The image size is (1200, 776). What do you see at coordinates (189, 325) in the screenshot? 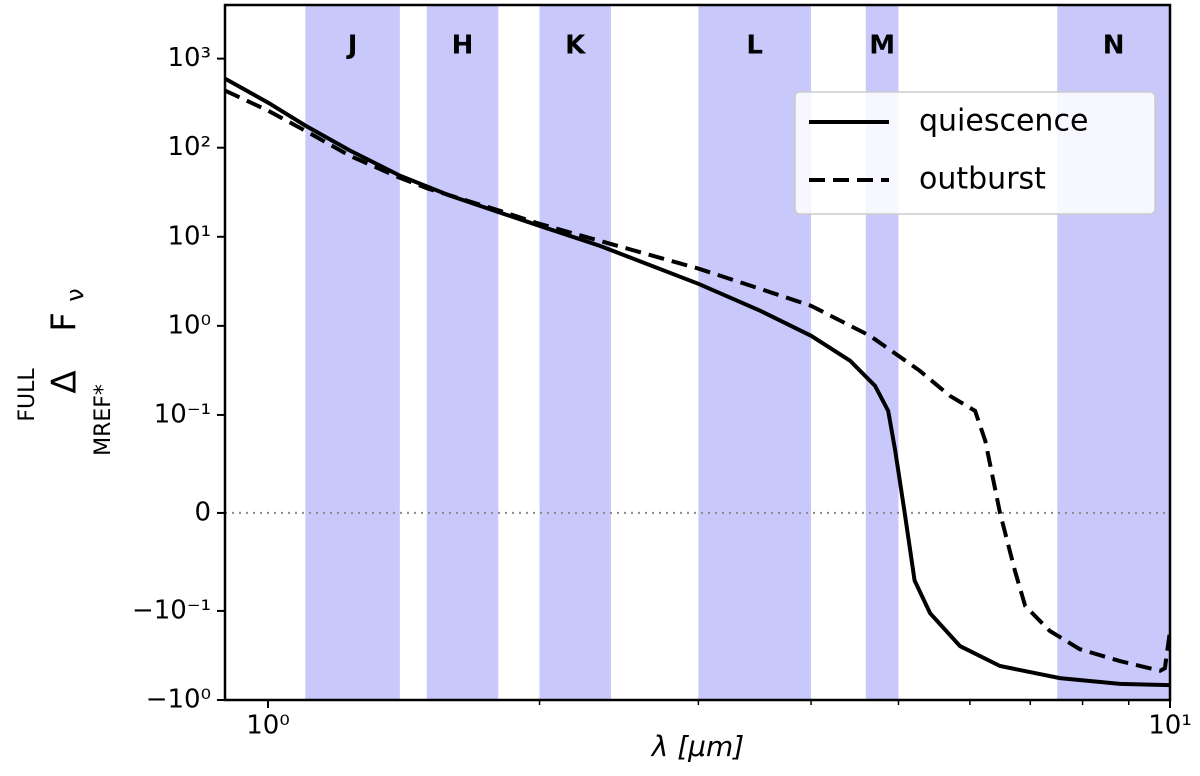
I see `y-tick-label: 10⁰` at bounding box center [189, 325].